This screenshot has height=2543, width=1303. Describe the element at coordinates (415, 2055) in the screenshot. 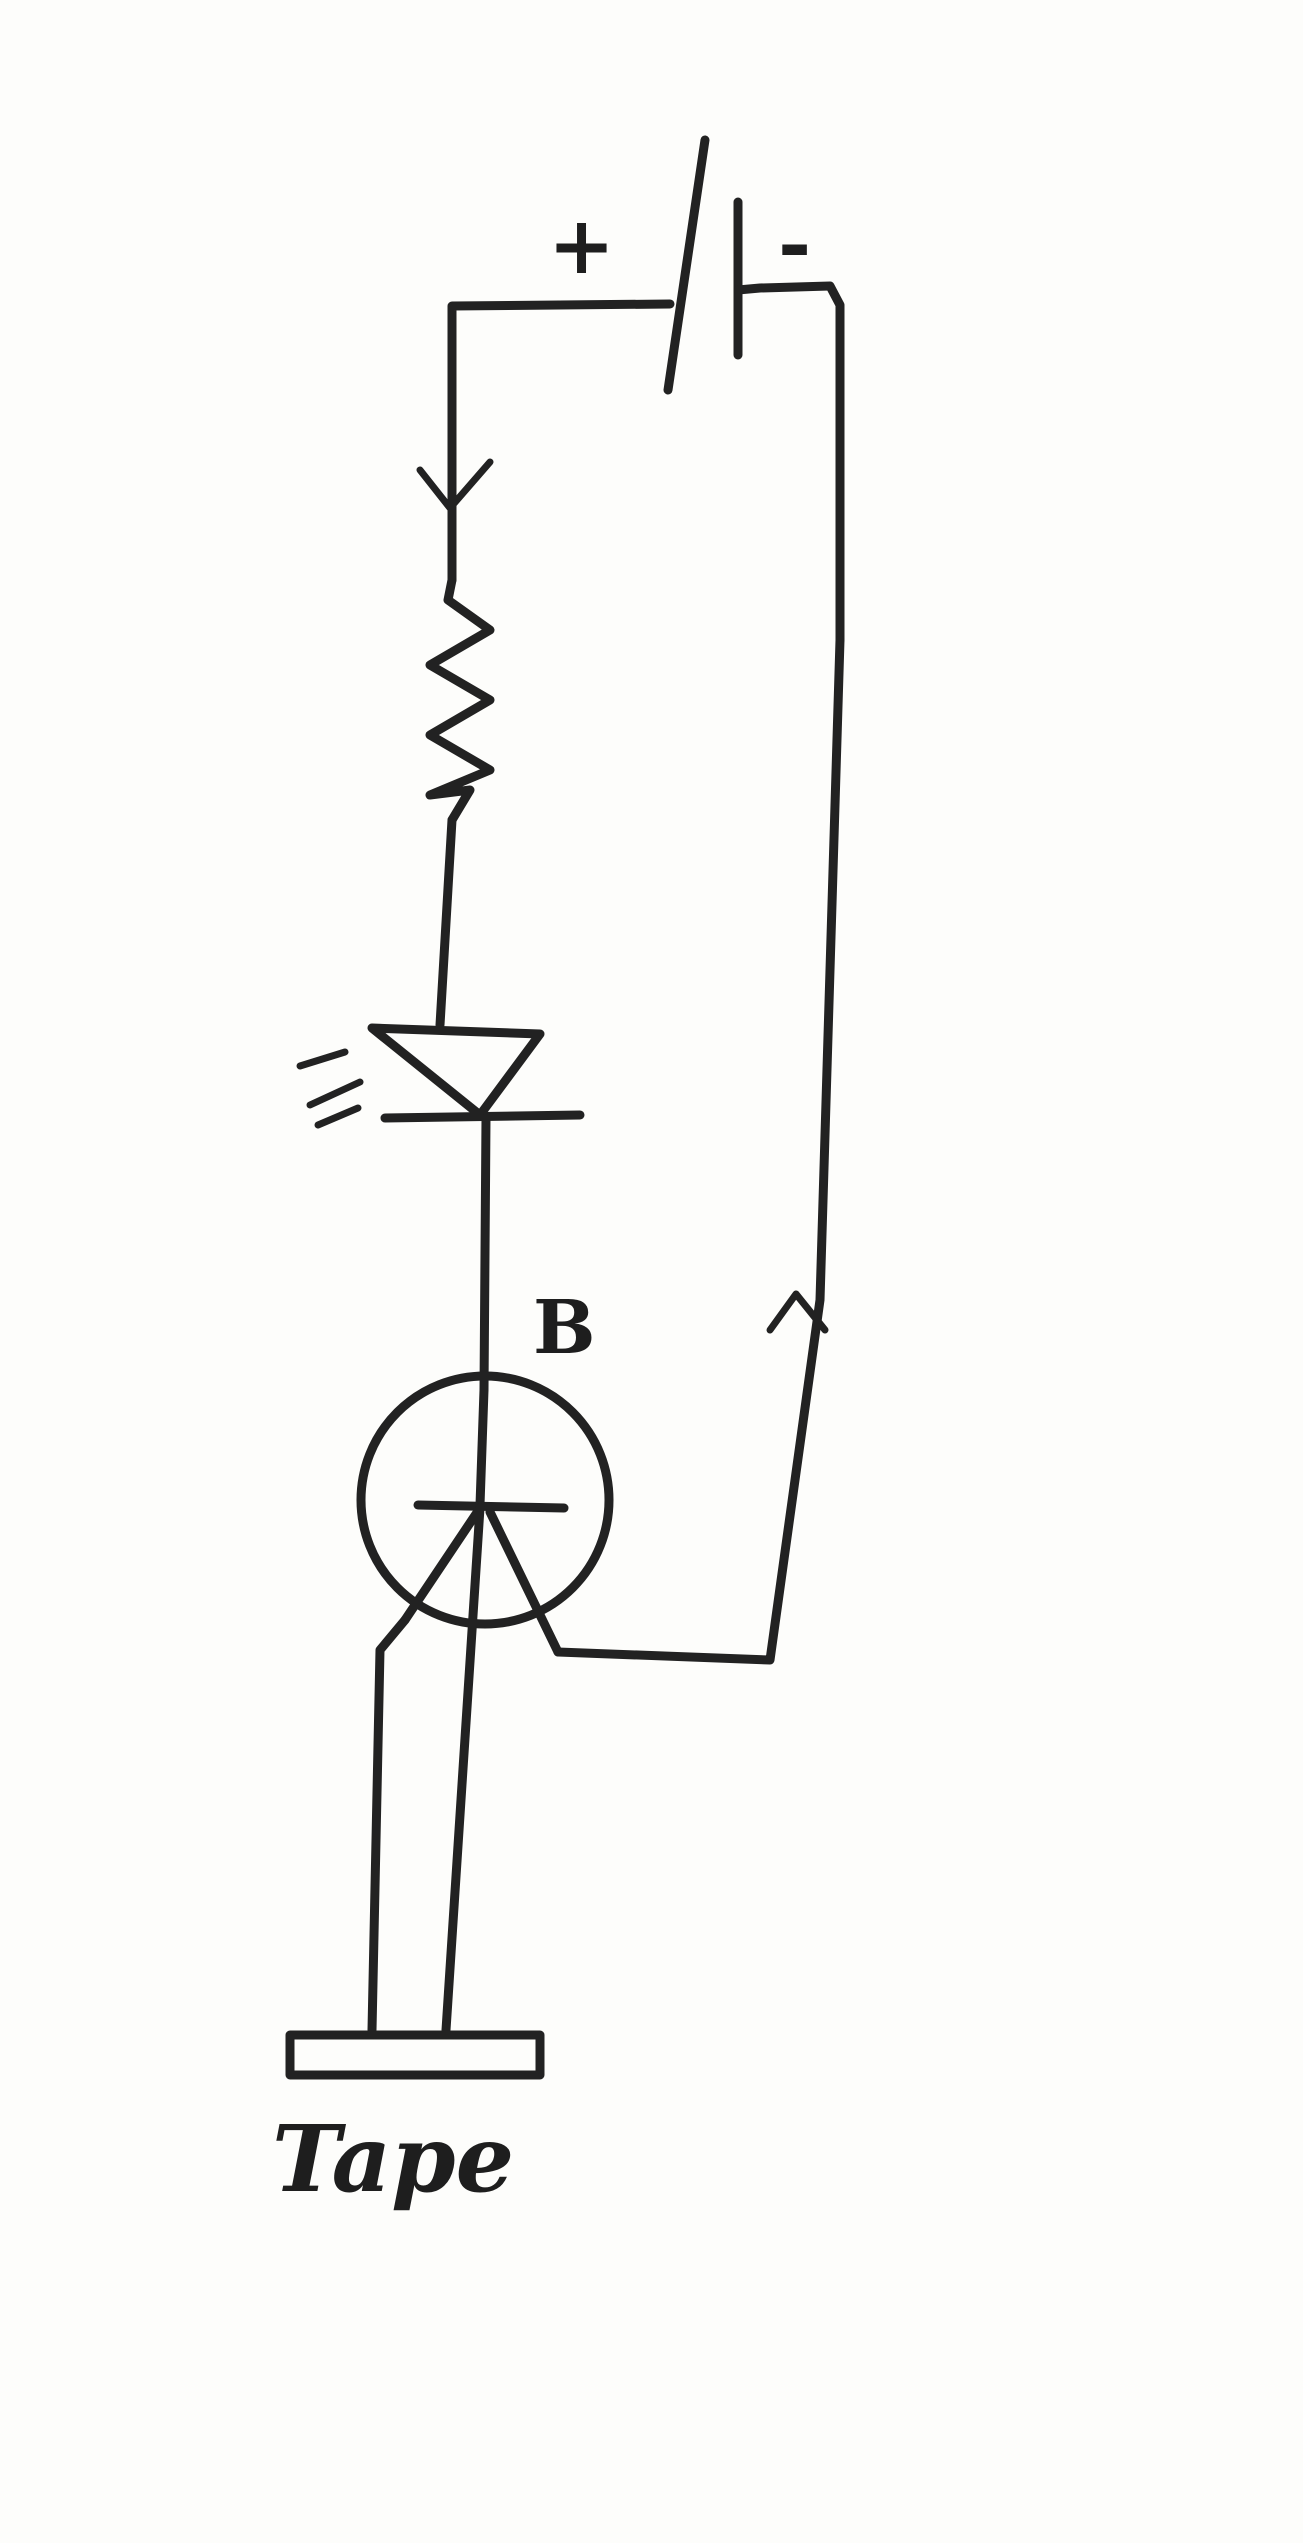

I see `tape-pad-icon` at that location.